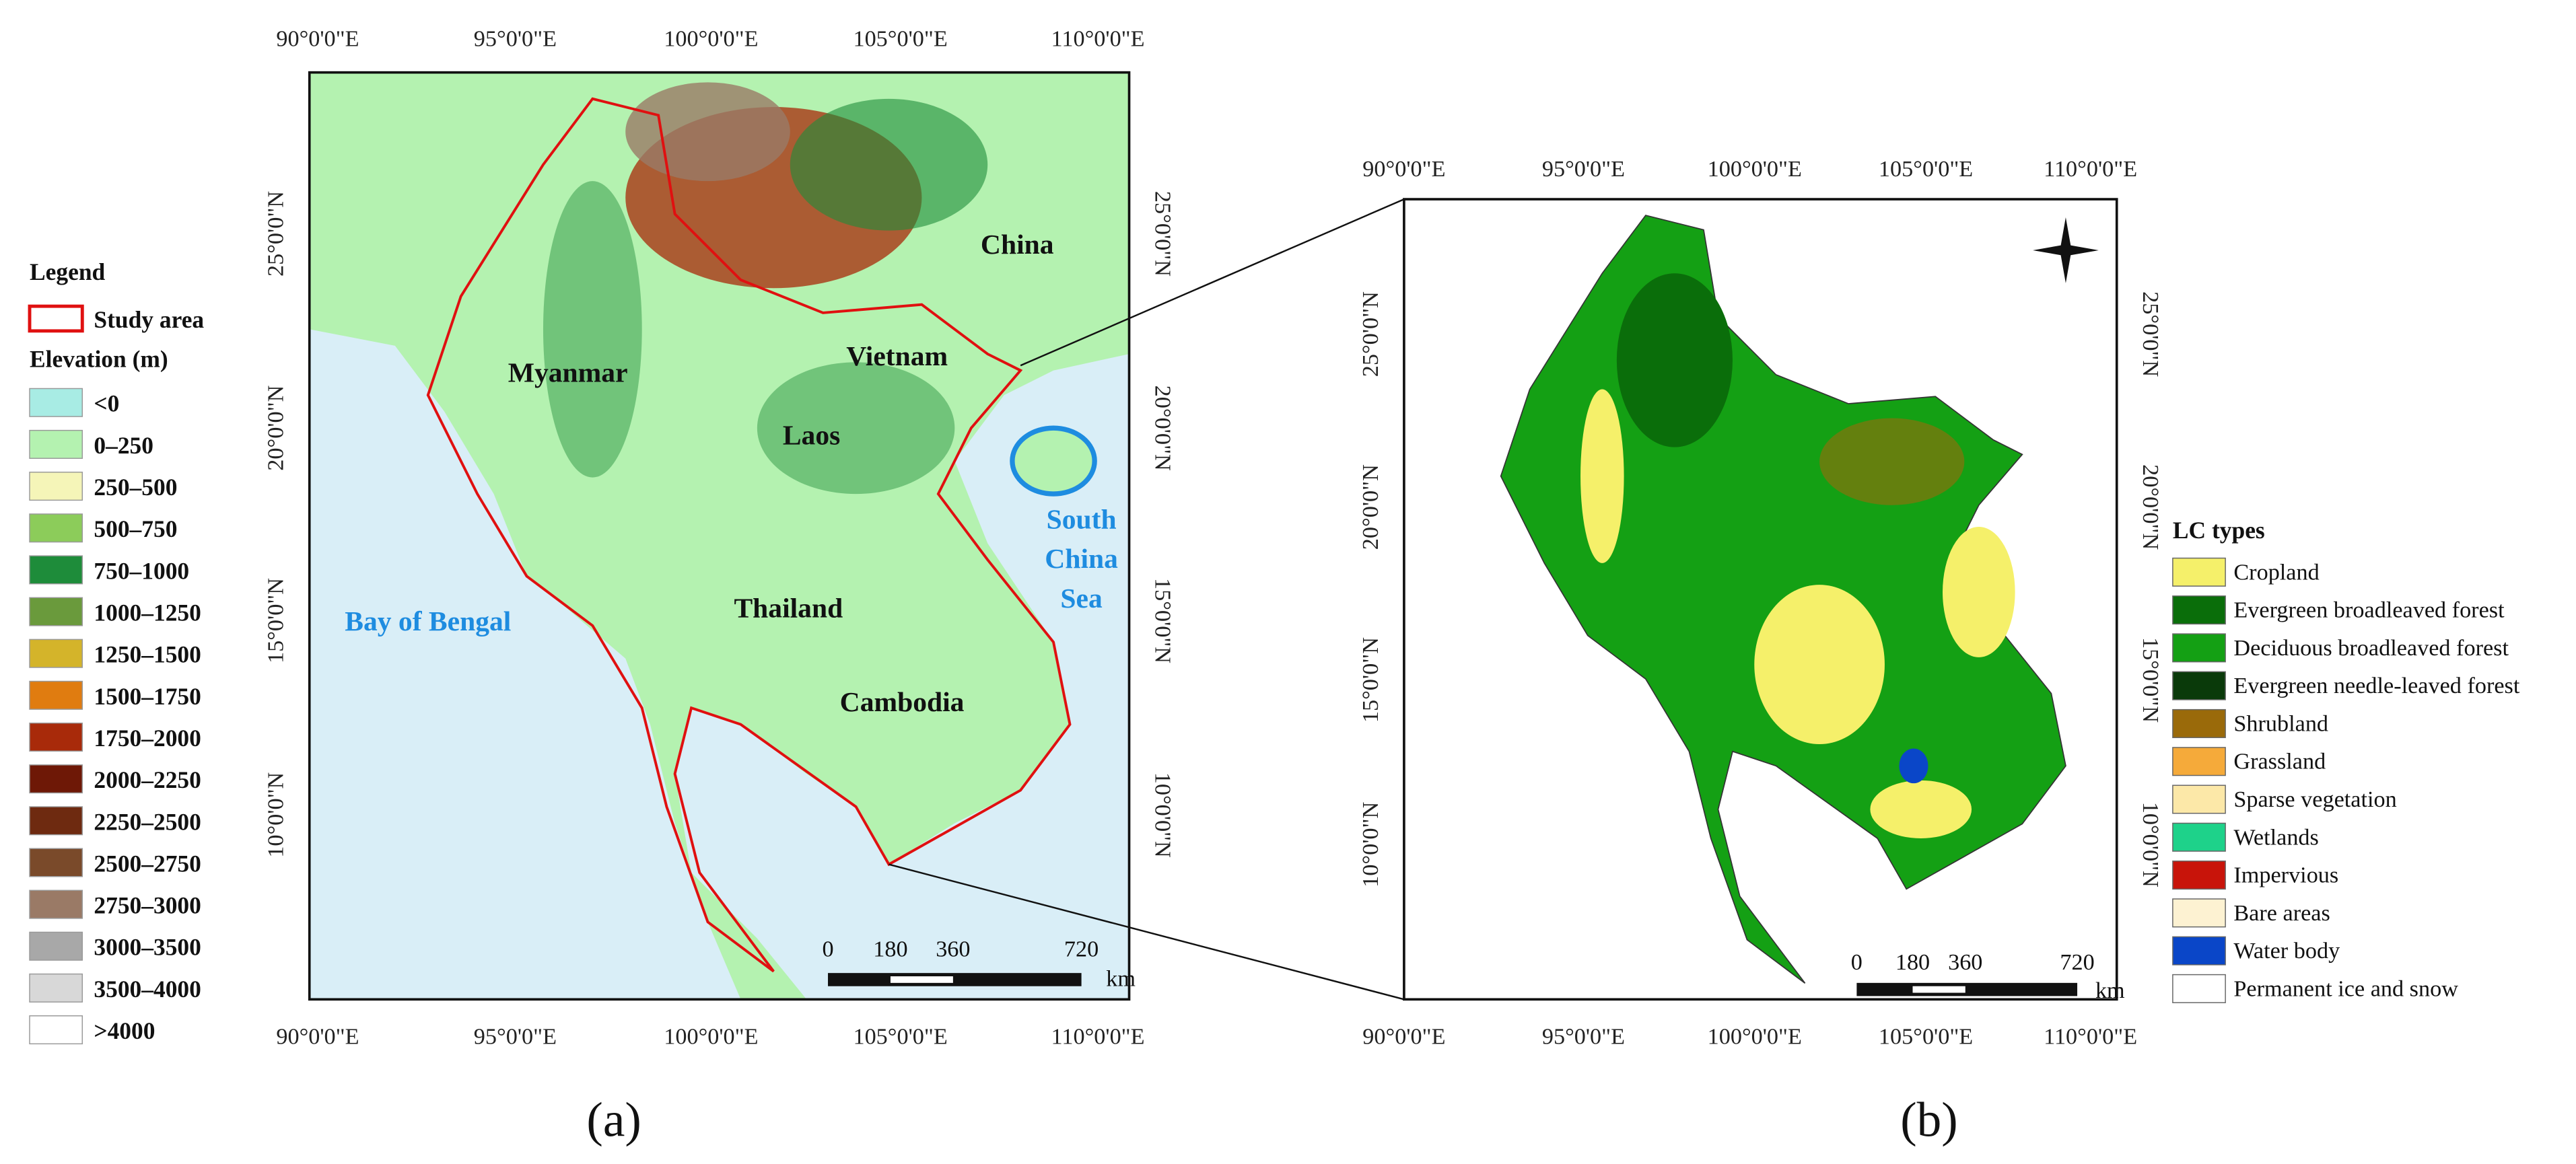 This screenshot has height=1164, width=2576. What do you see at coordinates (1967, 989) in the screenshot?
I see `scale-bar-b` at bounding box center [1967, 989].